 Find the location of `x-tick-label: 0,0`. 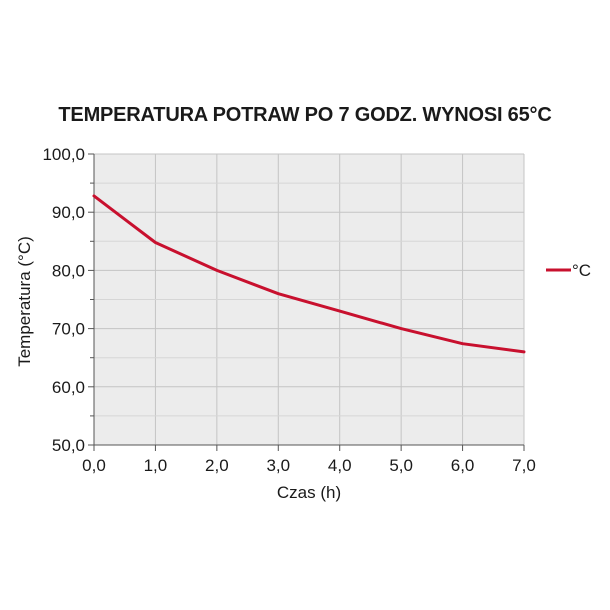

x-tick-label: 0,0 is located at coordinates (94, 465).